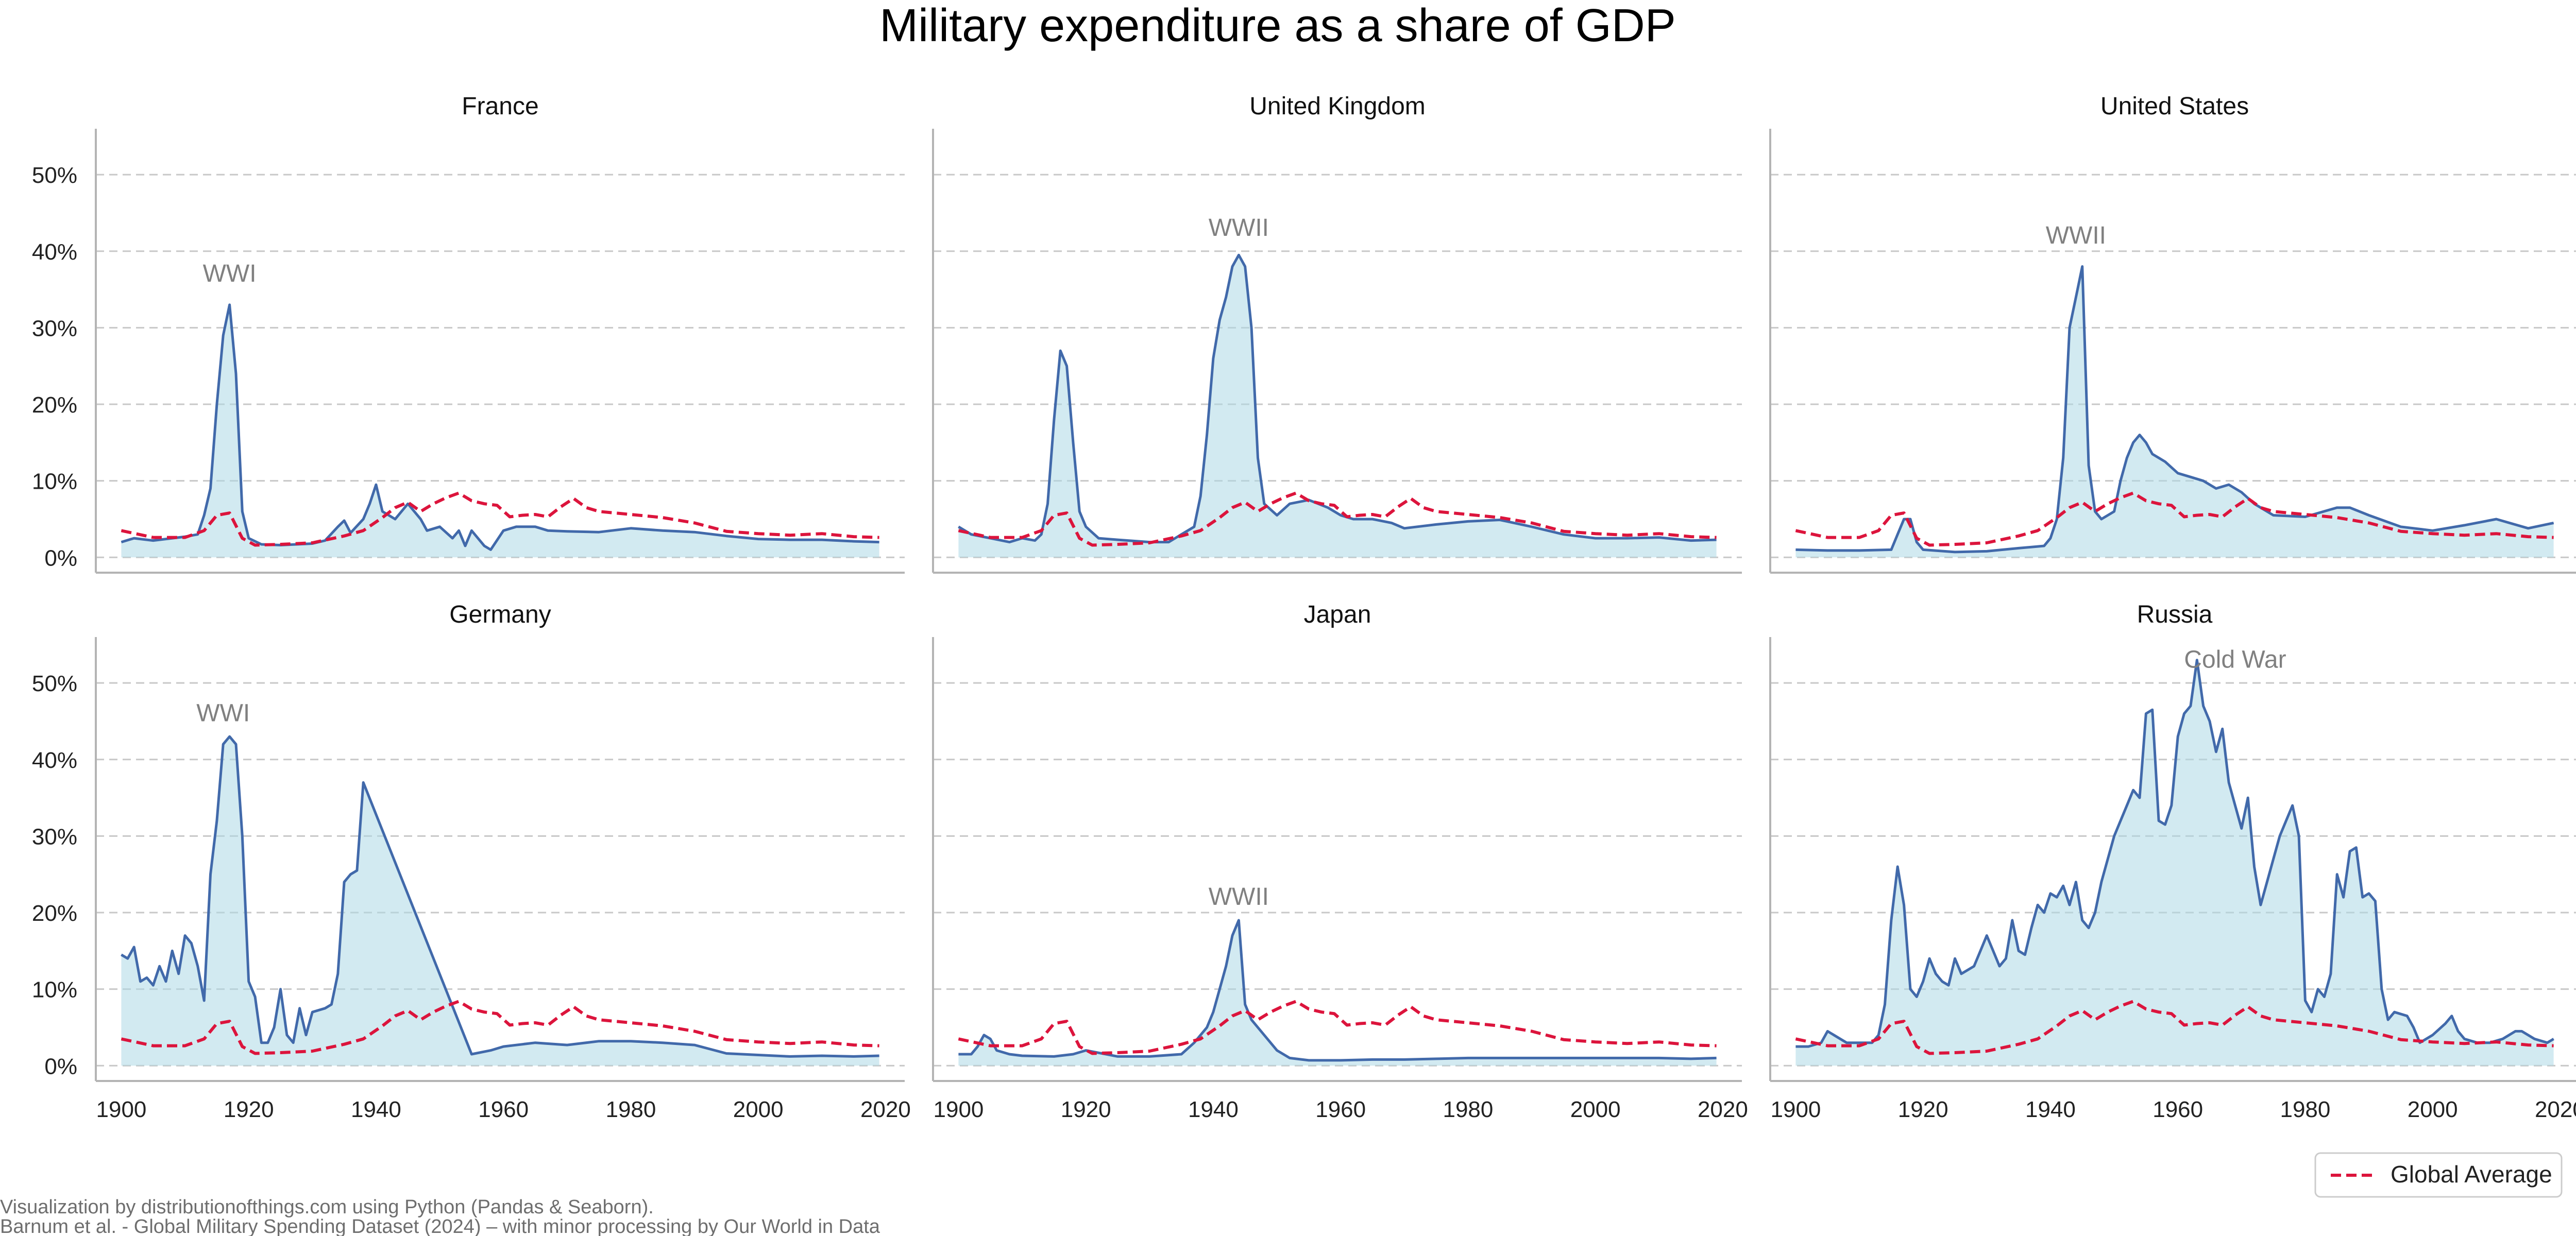  What do you see at coordinates (500, 614) in the screenshot?
I see `panel-title: Germany` at bounding box center [500, 614].